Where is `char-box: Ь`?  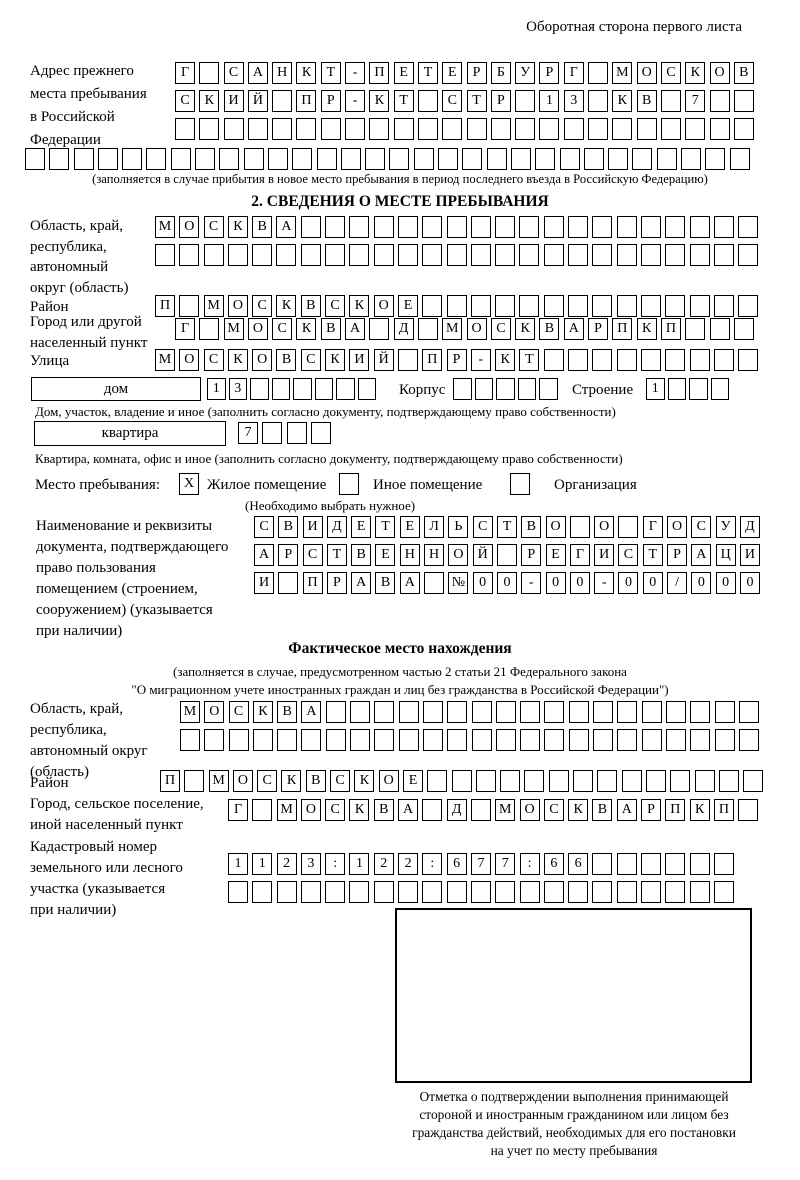
char-box: Ь is located at coordinates (458, 527).